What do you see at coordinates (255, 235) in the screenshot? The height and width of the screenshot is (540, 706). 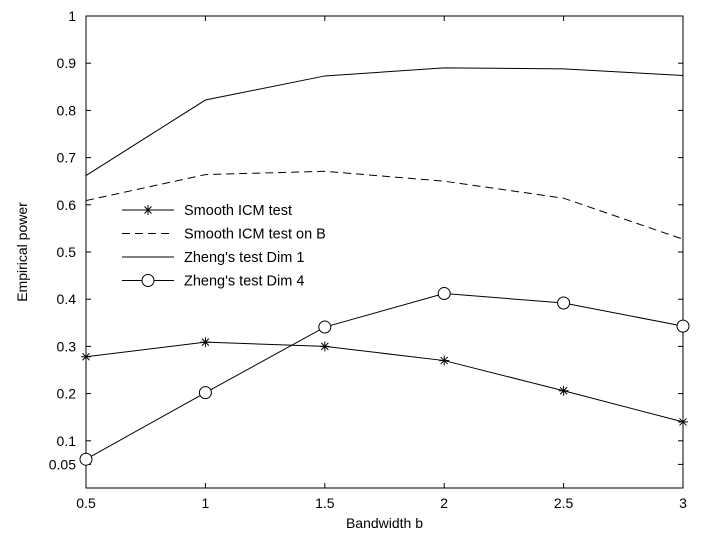 I see `legend-label: Smooth ICM test on B` at bounding box center [255, 235].